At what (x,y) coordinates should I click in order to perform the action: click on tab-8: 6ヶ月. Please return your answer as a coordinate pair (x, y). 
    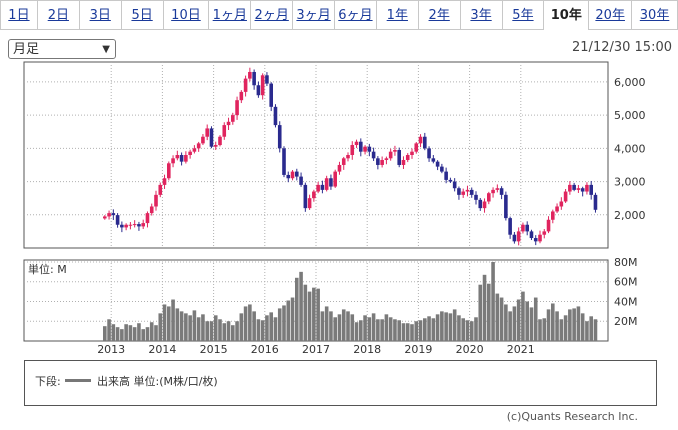
    Looking at the image, I should click on (356, 15).